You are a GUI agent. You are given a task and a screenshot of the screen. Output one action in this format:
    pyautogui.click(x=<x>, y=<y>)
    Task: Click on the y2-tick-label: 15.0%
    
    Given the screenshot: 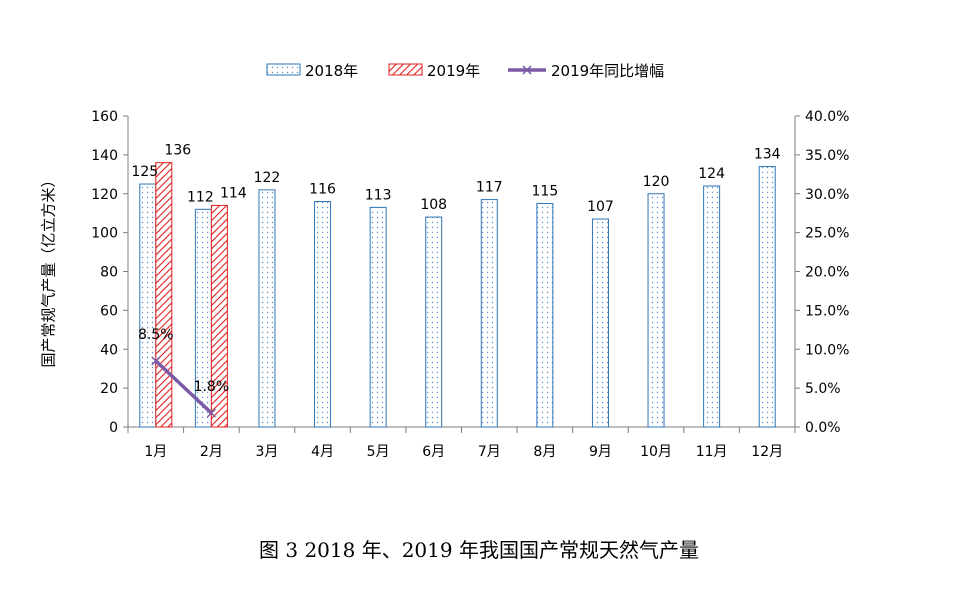 What is the action you would take?
    pyautogui.click(x=827, y=311)
    